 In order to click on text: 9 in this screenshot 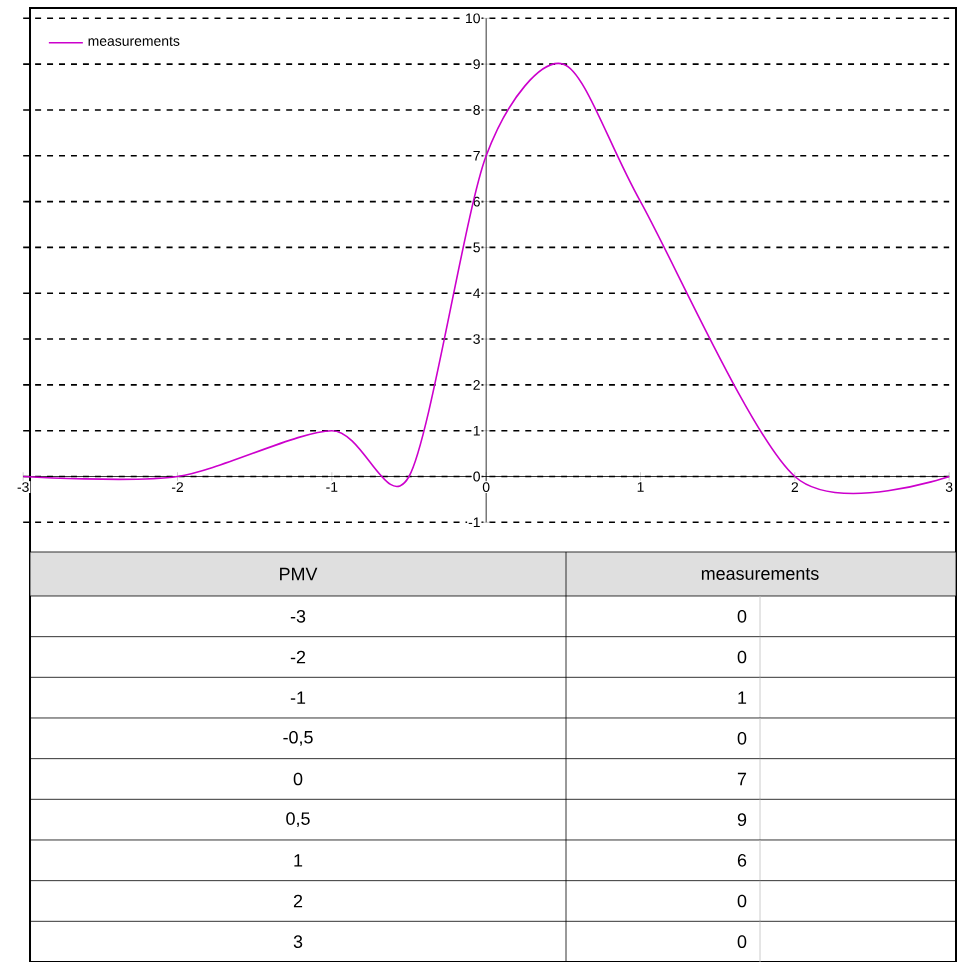, I will do `click(742, 819)`.